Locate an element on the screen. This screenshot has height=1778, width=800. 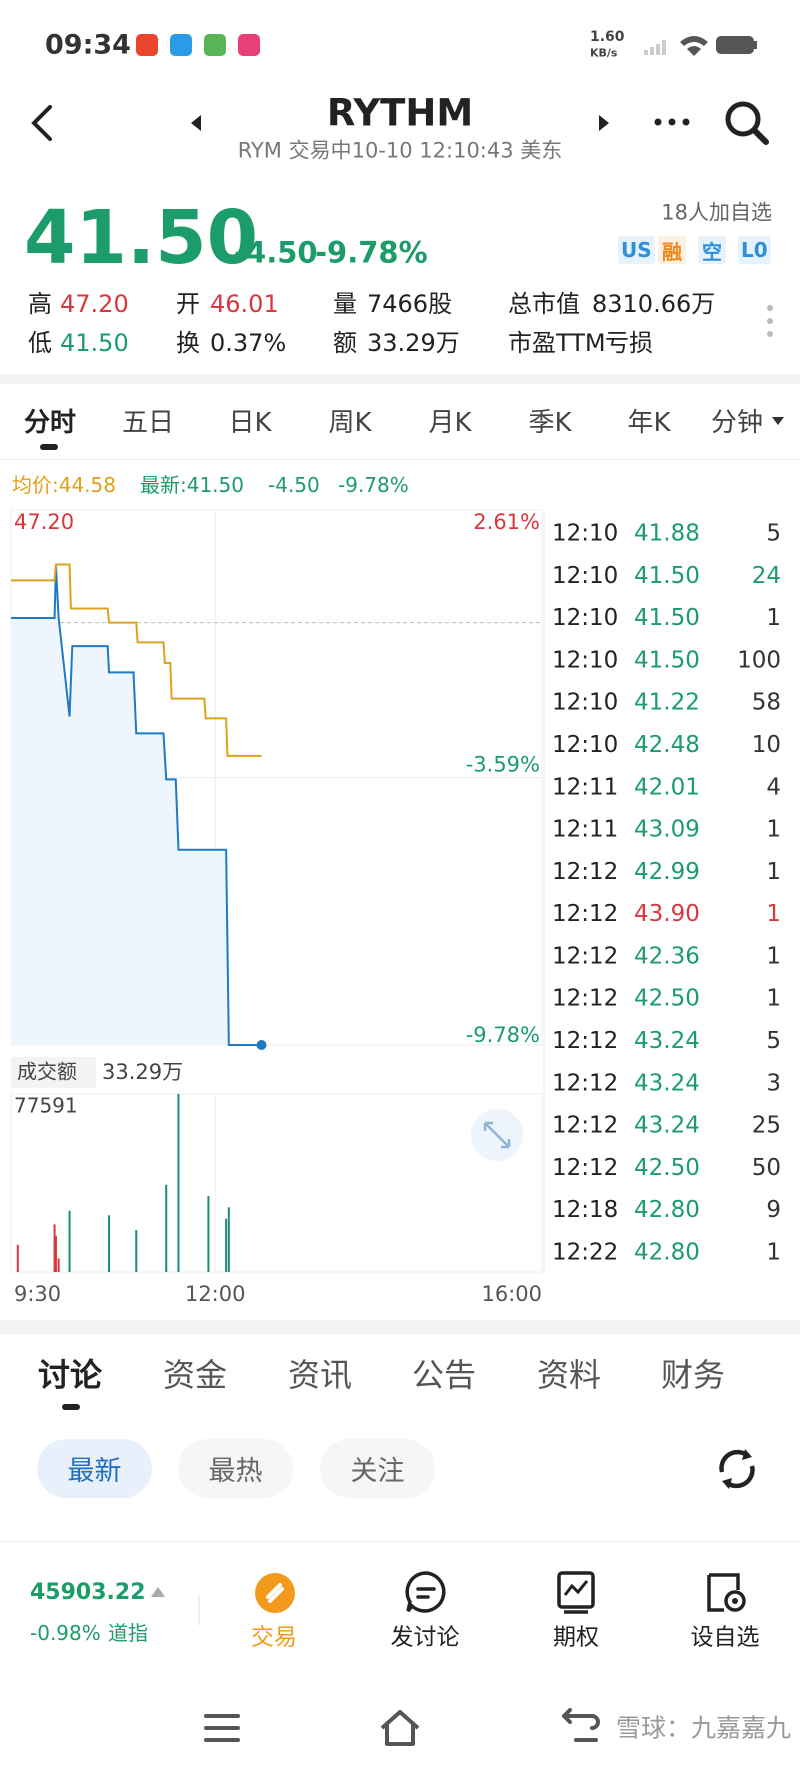
nav-label: 设自选 is located at coordinates (725, 1637).